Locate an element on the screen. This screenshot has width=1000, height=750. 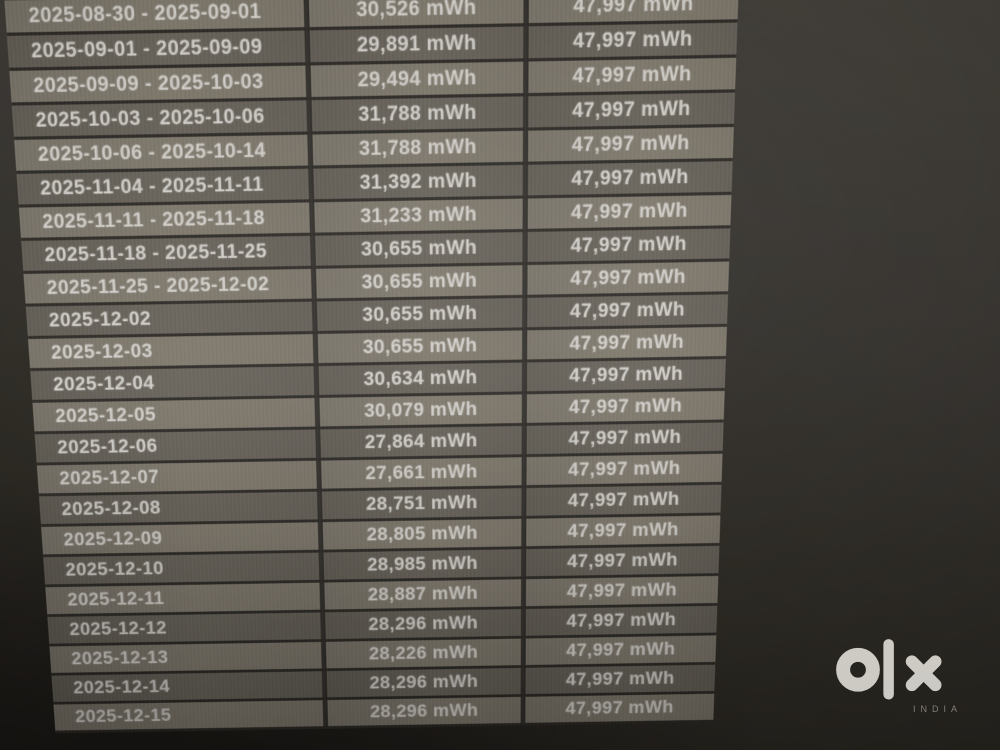
period-cell: 2025-12-10 is located at coordinates (181, 568).